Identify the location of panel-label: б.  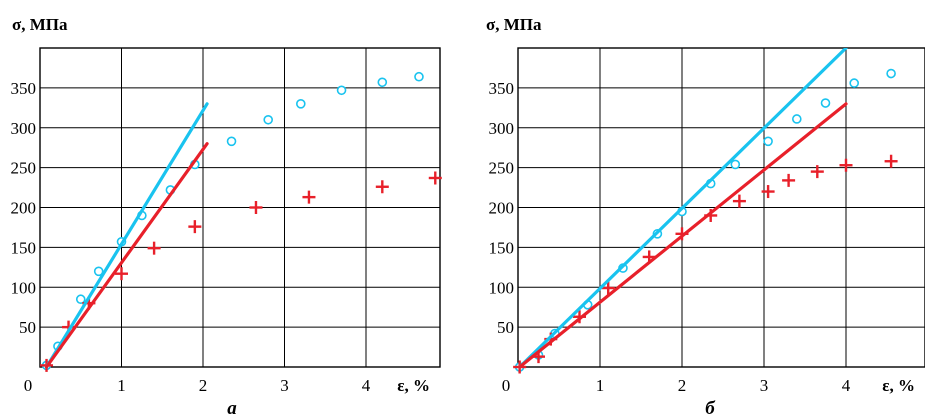
(710, 408).